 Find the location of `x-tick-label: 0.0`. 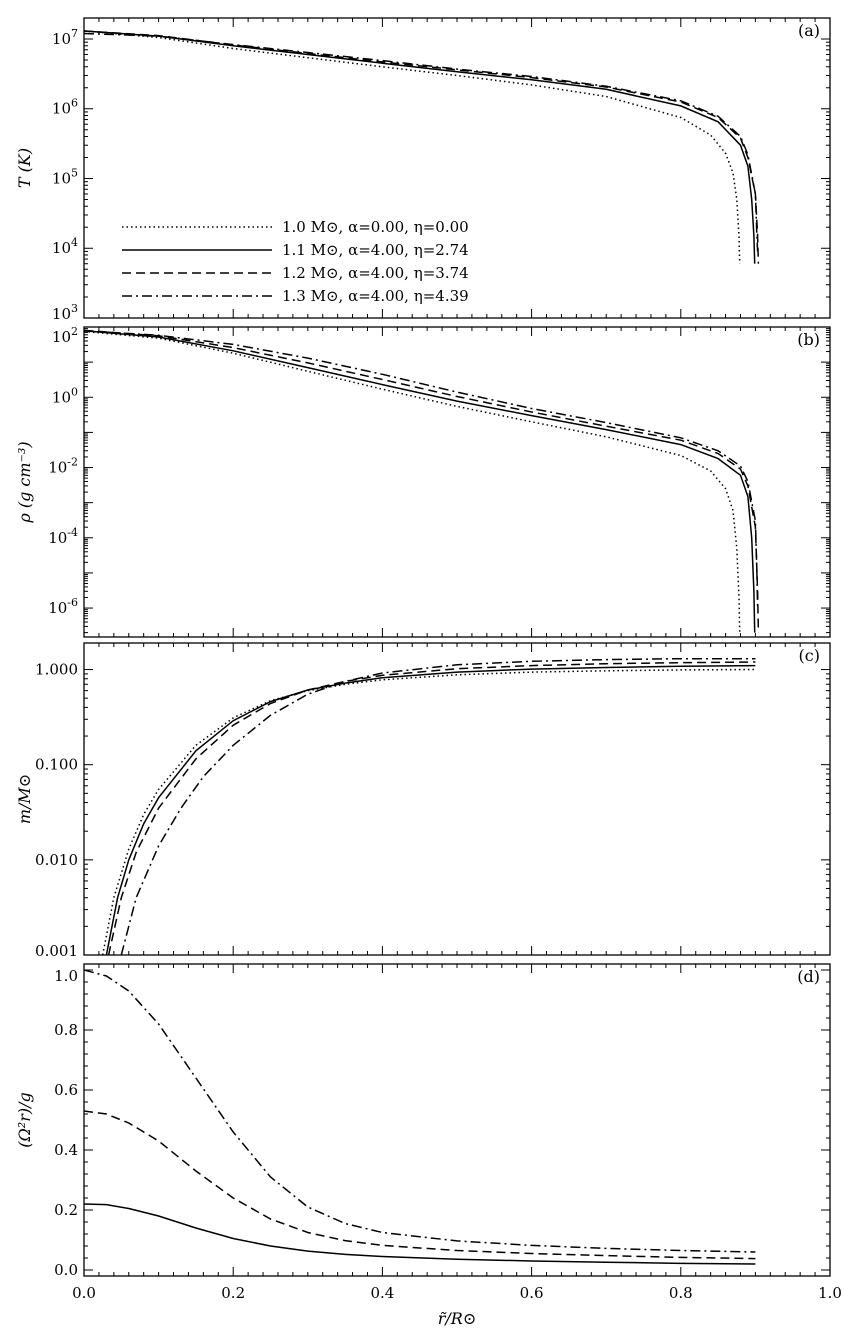

x-tick-label: 0.0 is located at coordinates (84, 1293).